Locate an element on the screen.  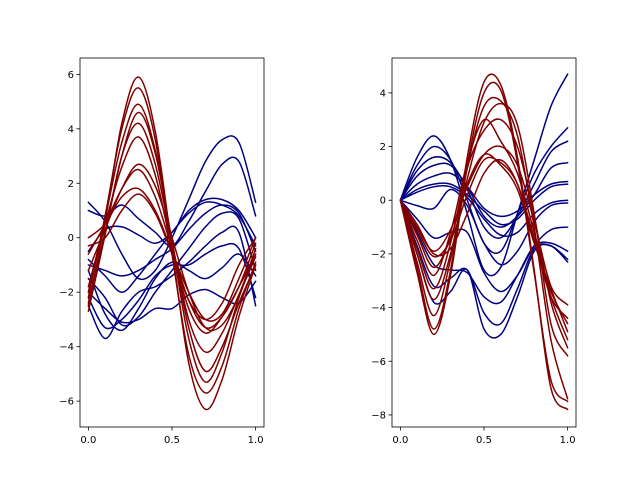
y-tick-label: 6 is located at coordinates (71, 75).